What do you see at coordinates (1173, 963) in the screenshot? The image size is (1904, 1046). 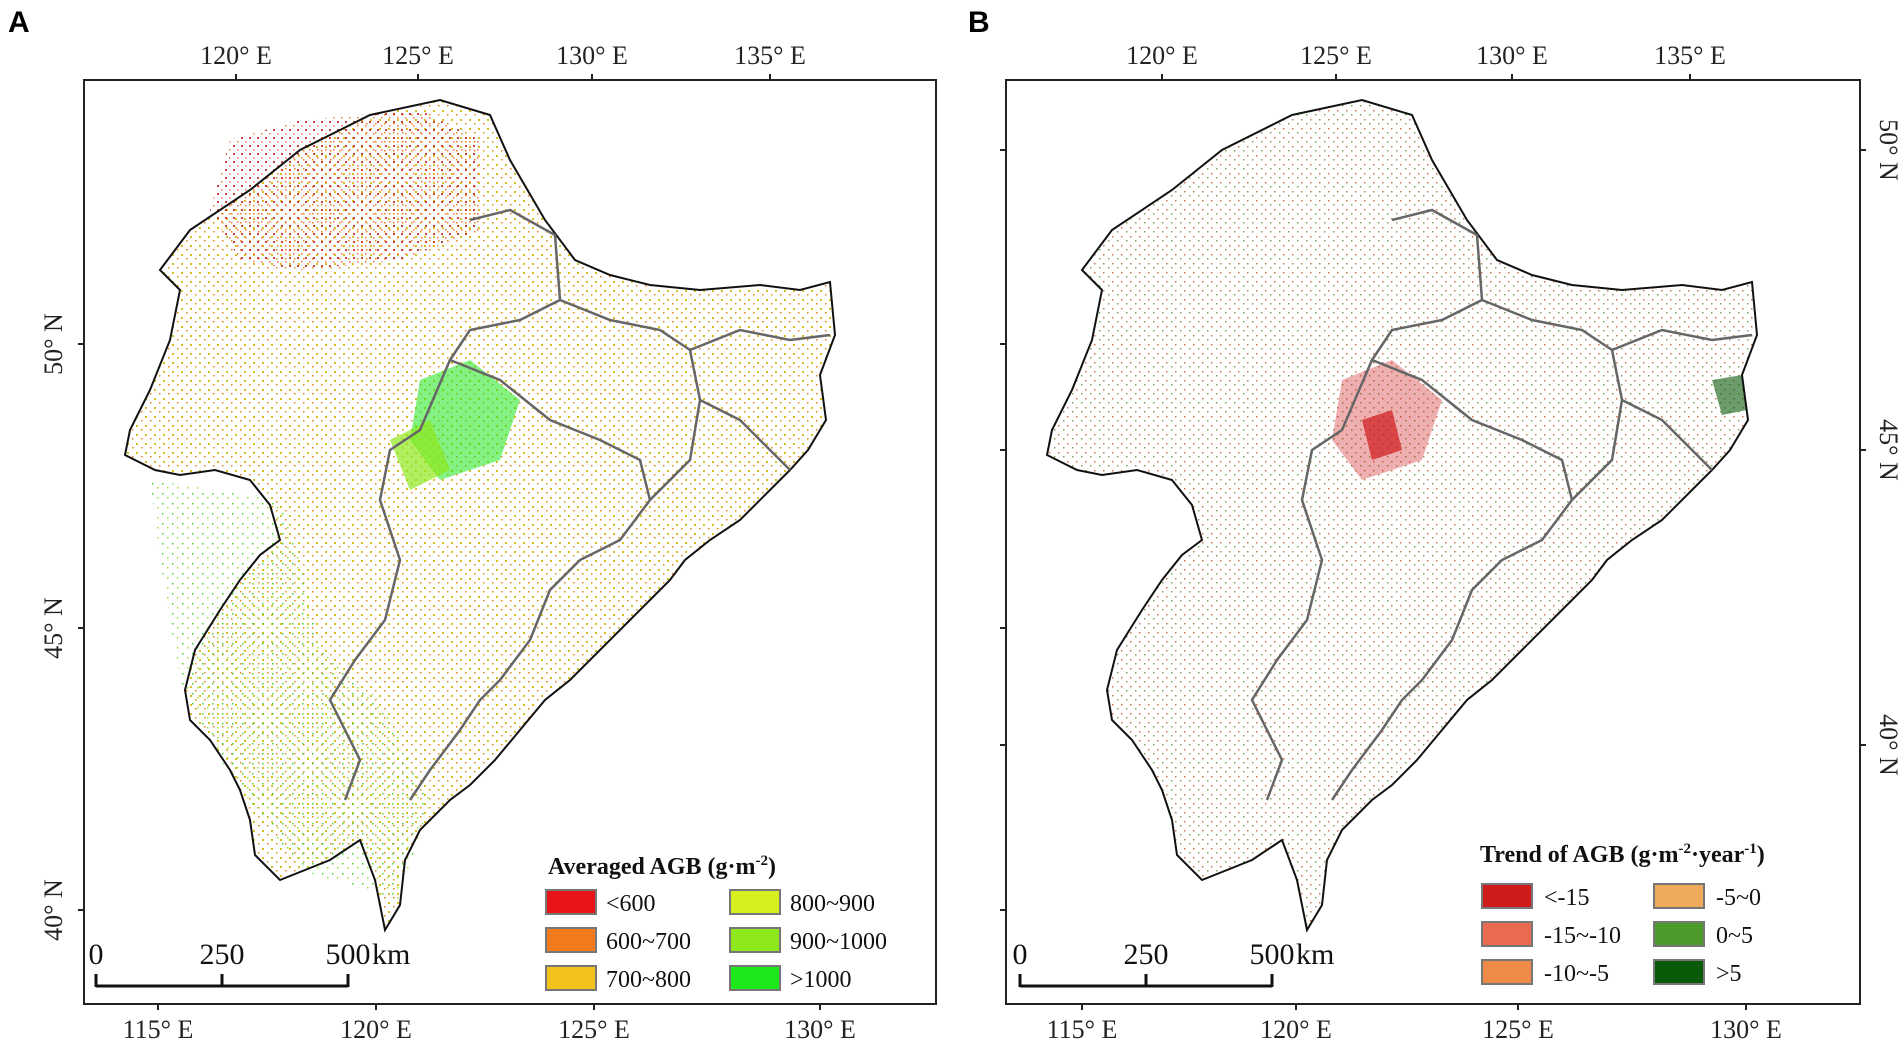 I see `panel-b-scale-bar: 0 250 500 km` at bounding box center [1173, 963].